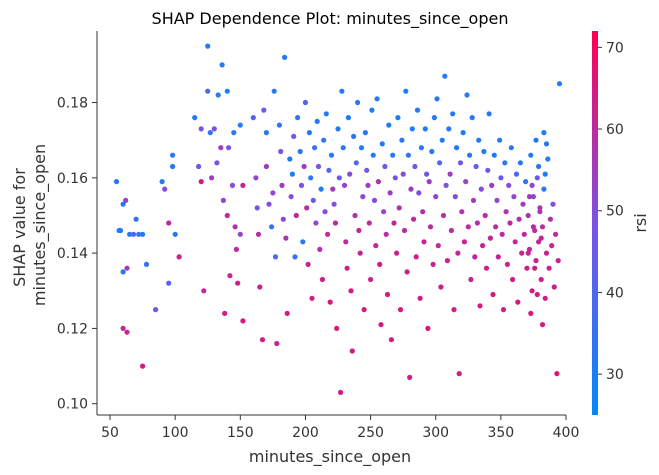 This screenshot has width=659, height=475. I want to click on x-tick-label: 200, so click(305, 433).